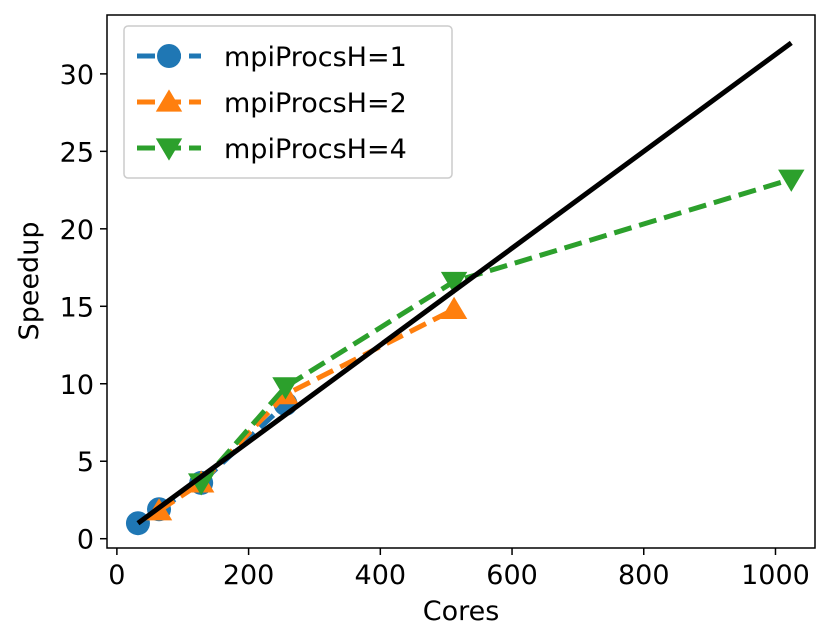 This screenshot has height=641, width=831. I want to click on y-tick-label: 15, so click(77, 307).